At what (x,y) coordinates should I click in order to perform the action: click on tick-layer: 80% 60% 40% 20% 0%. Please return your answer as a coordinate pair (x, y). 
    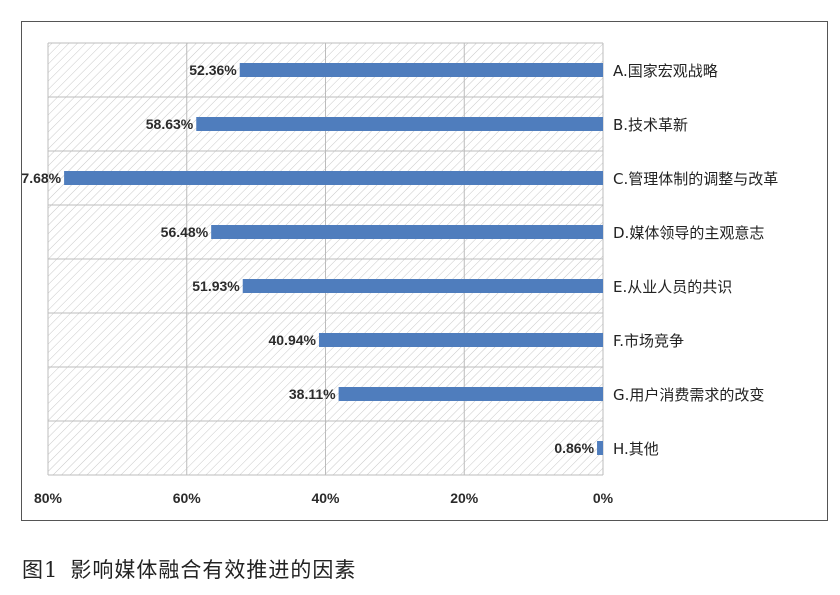
    Looking at the image, I should click on (324, 498).